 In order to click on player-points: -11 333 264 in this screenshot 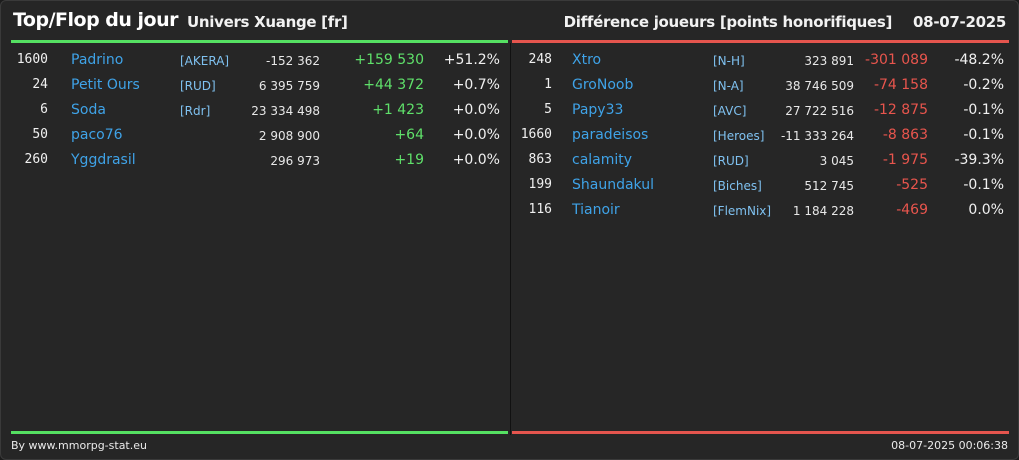, I will do `click(817, 136)`.